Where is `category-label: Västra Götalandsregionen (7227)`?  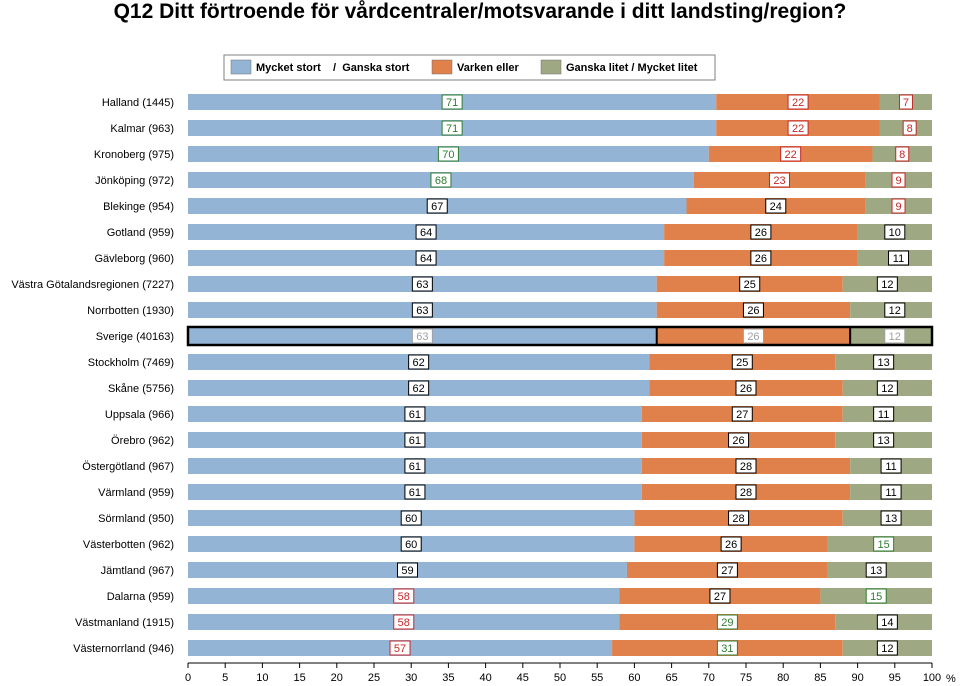 category-label: Västra Götalandsregionen (7227) is located at coordinates (92, 285).